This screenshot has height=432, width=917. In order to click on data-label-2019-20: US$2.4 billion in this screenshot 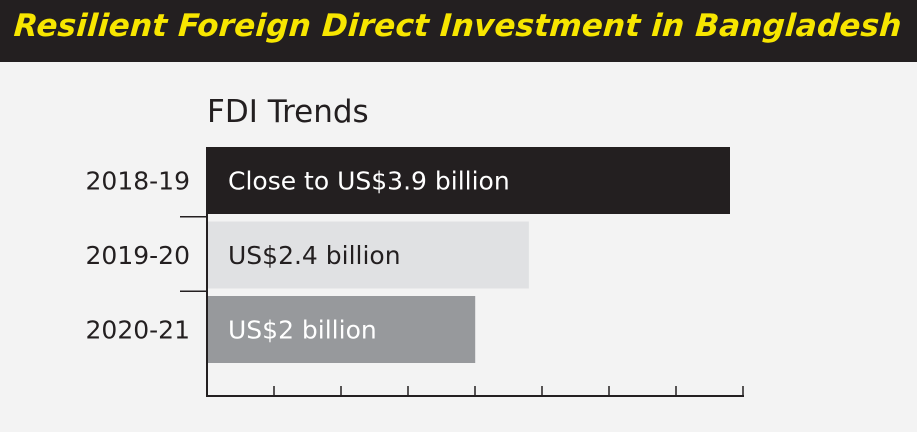, I will do `click(314, 255)`.